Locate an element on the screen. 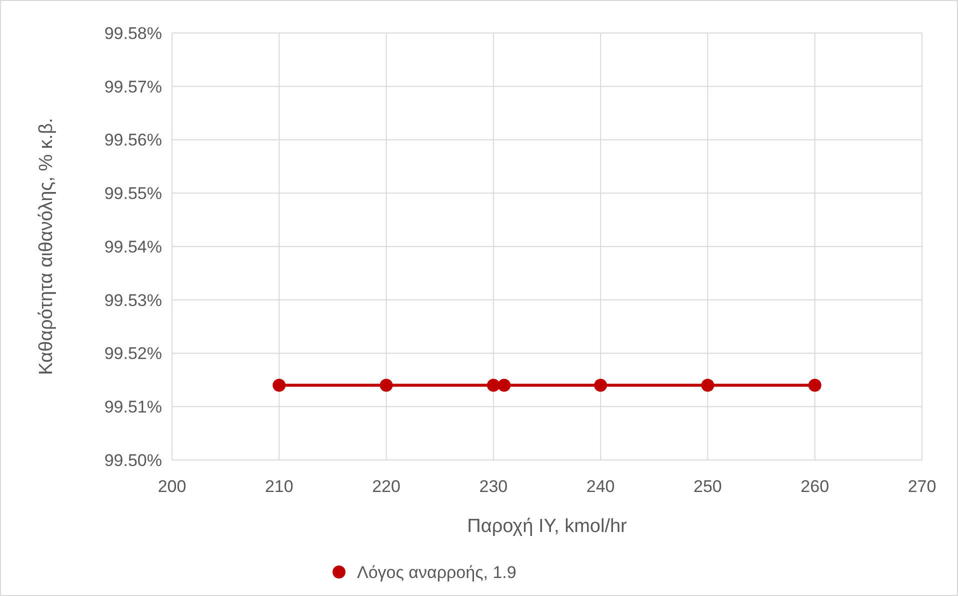 This screenshot has height=596, width=958. y-tick-label: 99.56% is located at coordinates (133, 140).